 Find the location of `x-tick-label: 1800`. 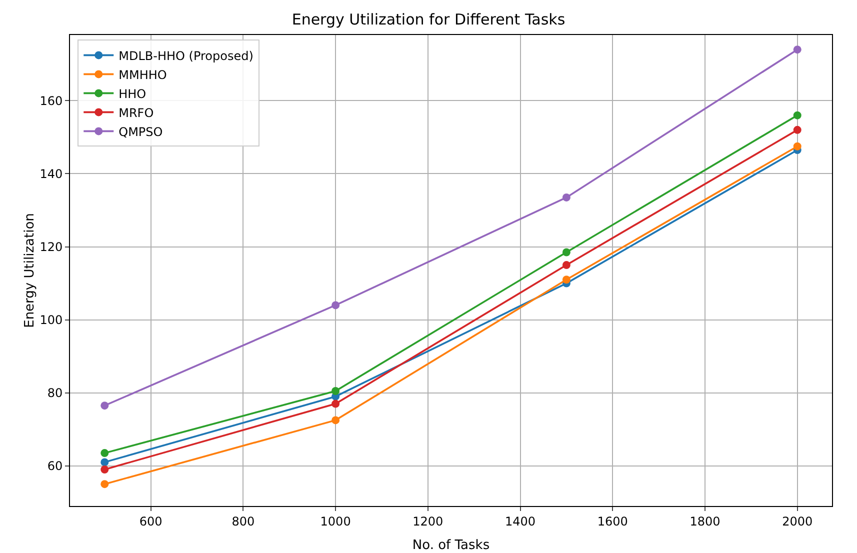

x-tick-label: 1800 is located at coordinates (705, 521).